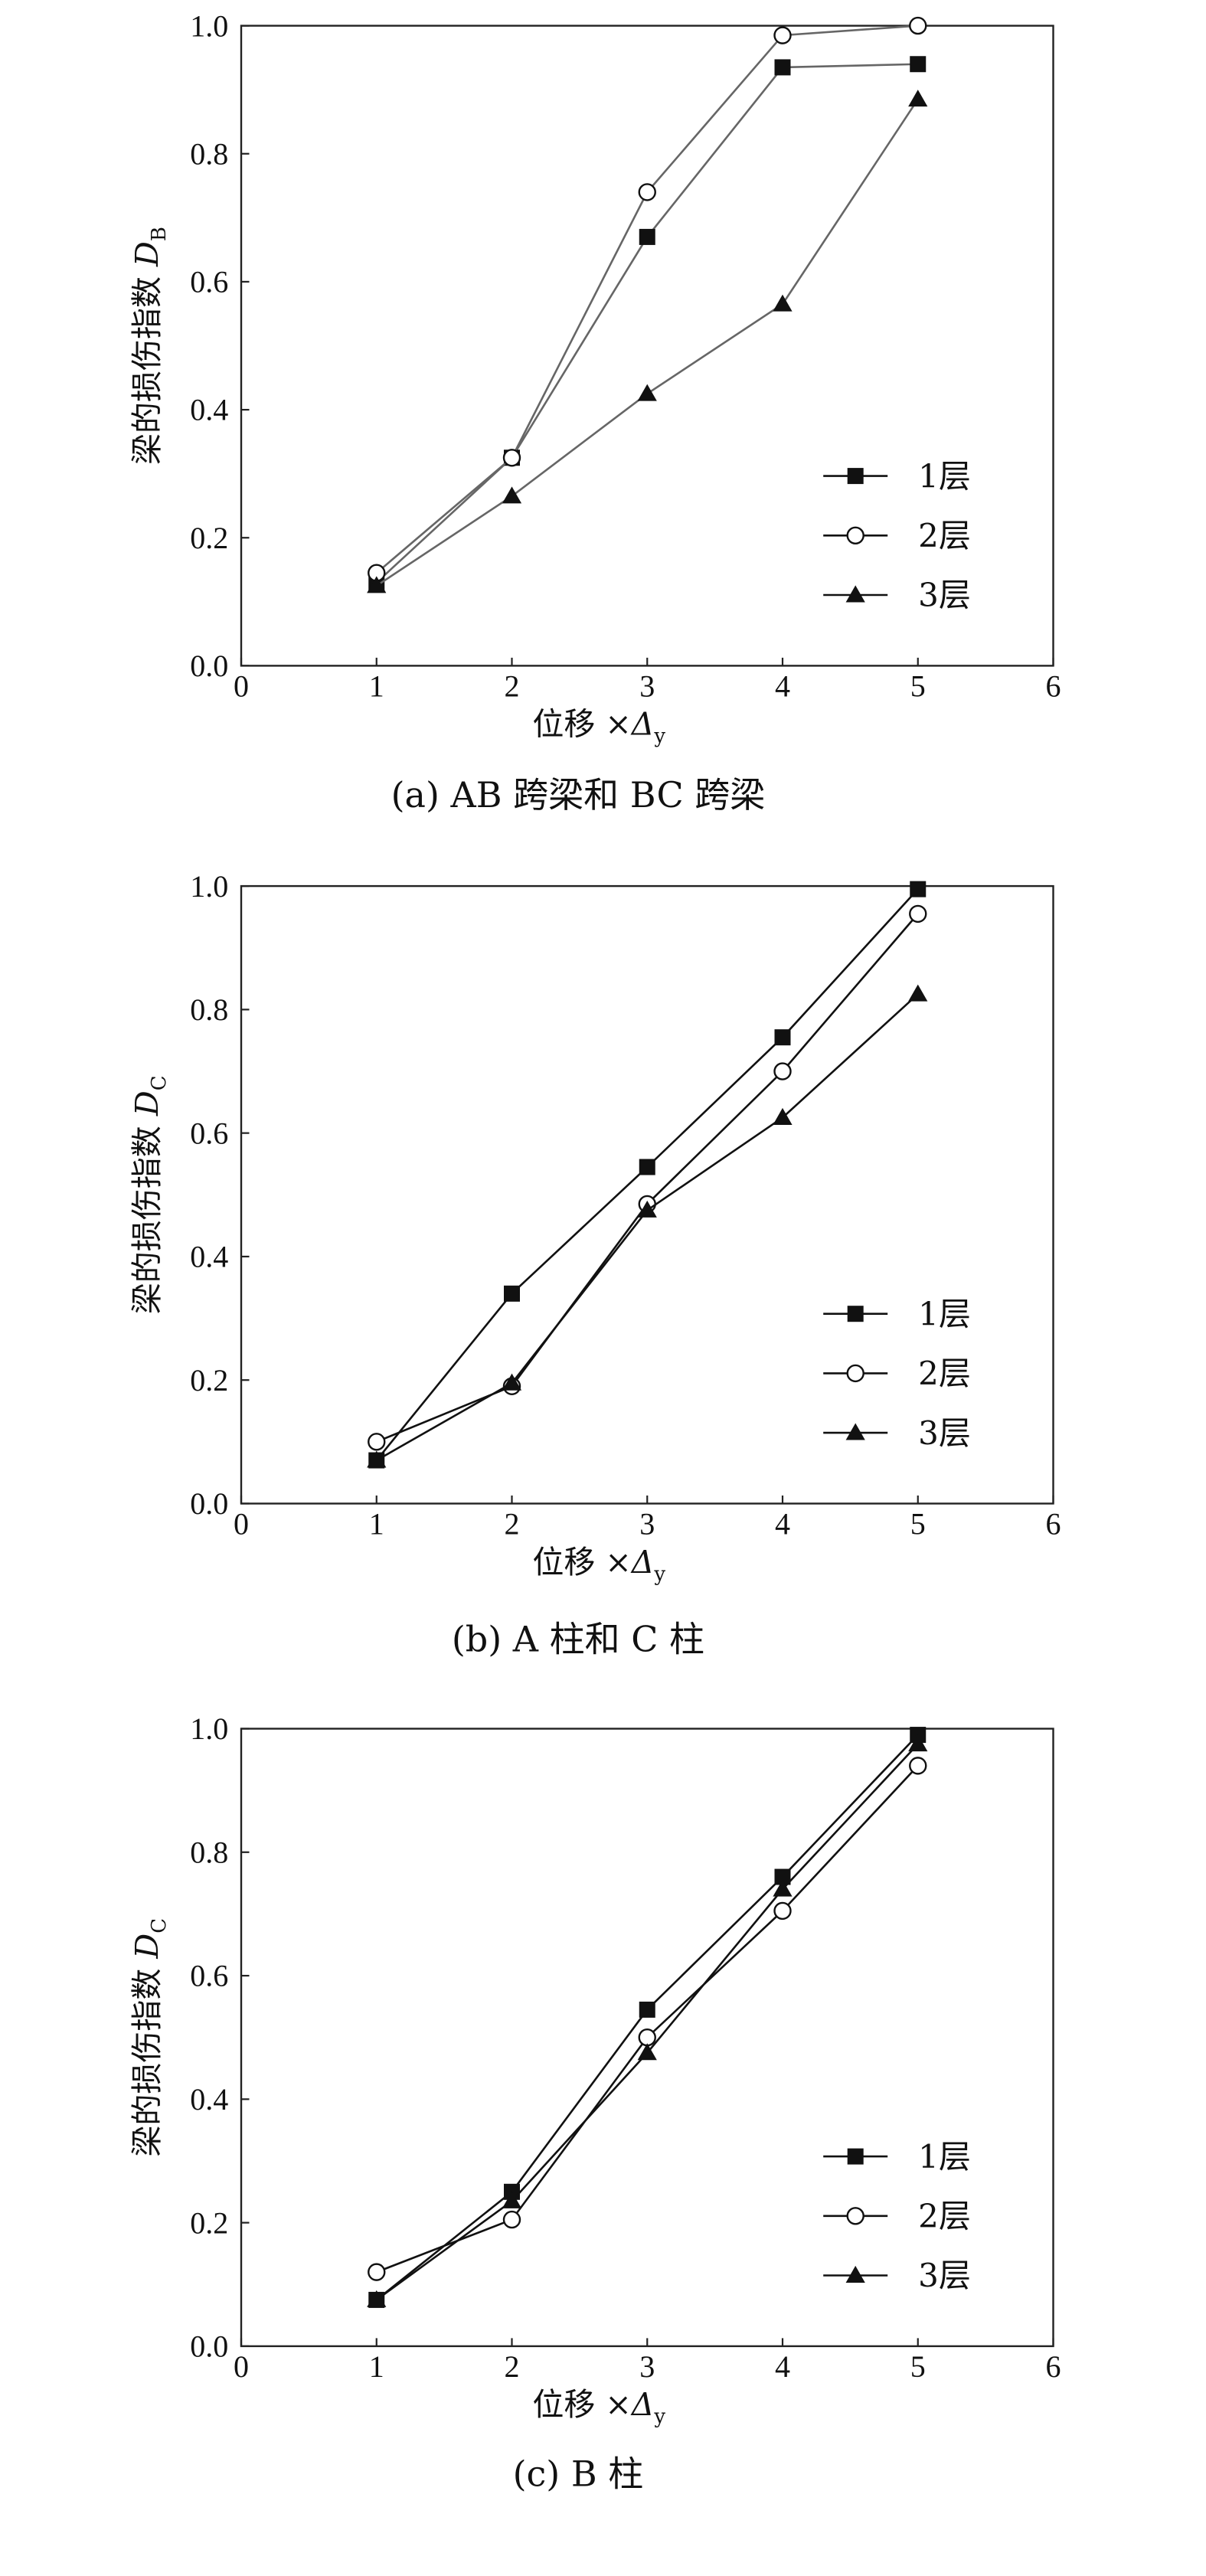 The width and height of the screenshot is (1206, 2576). Describe the element at coordinates (578, 2474) in the screenshot. I see `panel-caption: (c) B 柱` at that location.